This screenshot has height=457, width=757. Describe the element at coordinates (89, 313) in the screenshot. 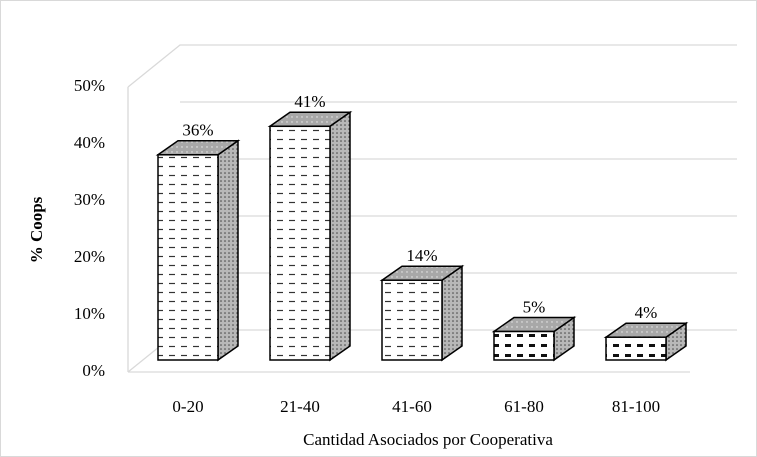

I see `y-tick-label: 10%` at that location.